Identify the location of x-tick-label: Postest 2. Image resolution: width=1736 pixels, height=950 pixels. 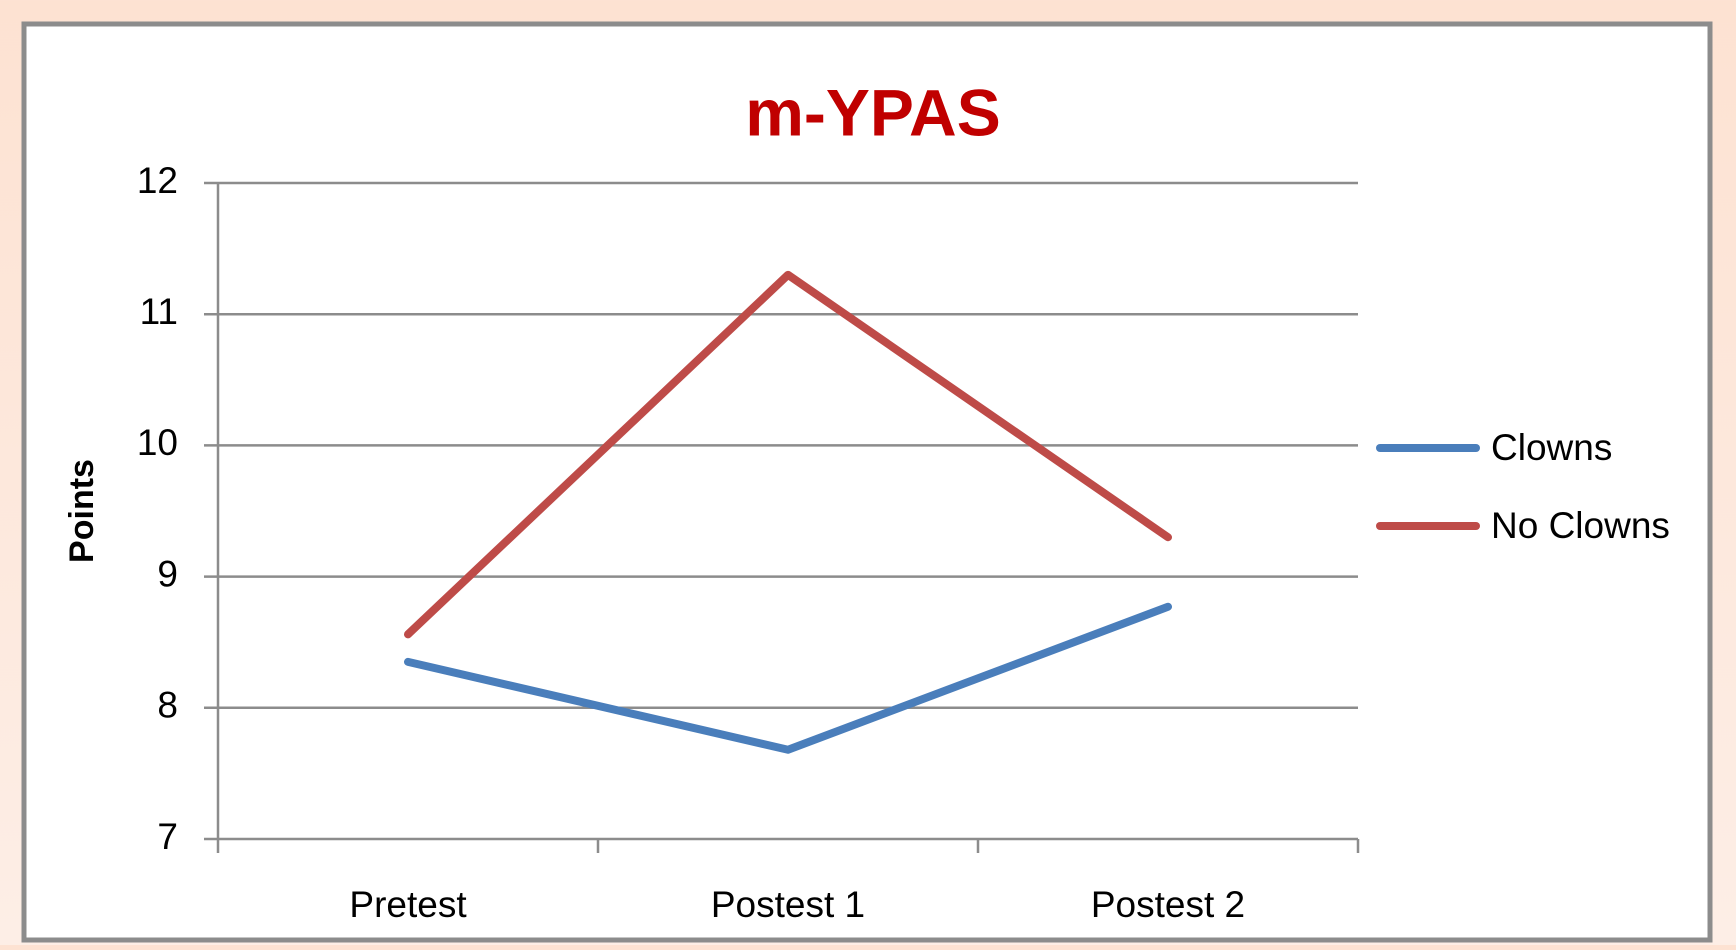
(1168, 904).